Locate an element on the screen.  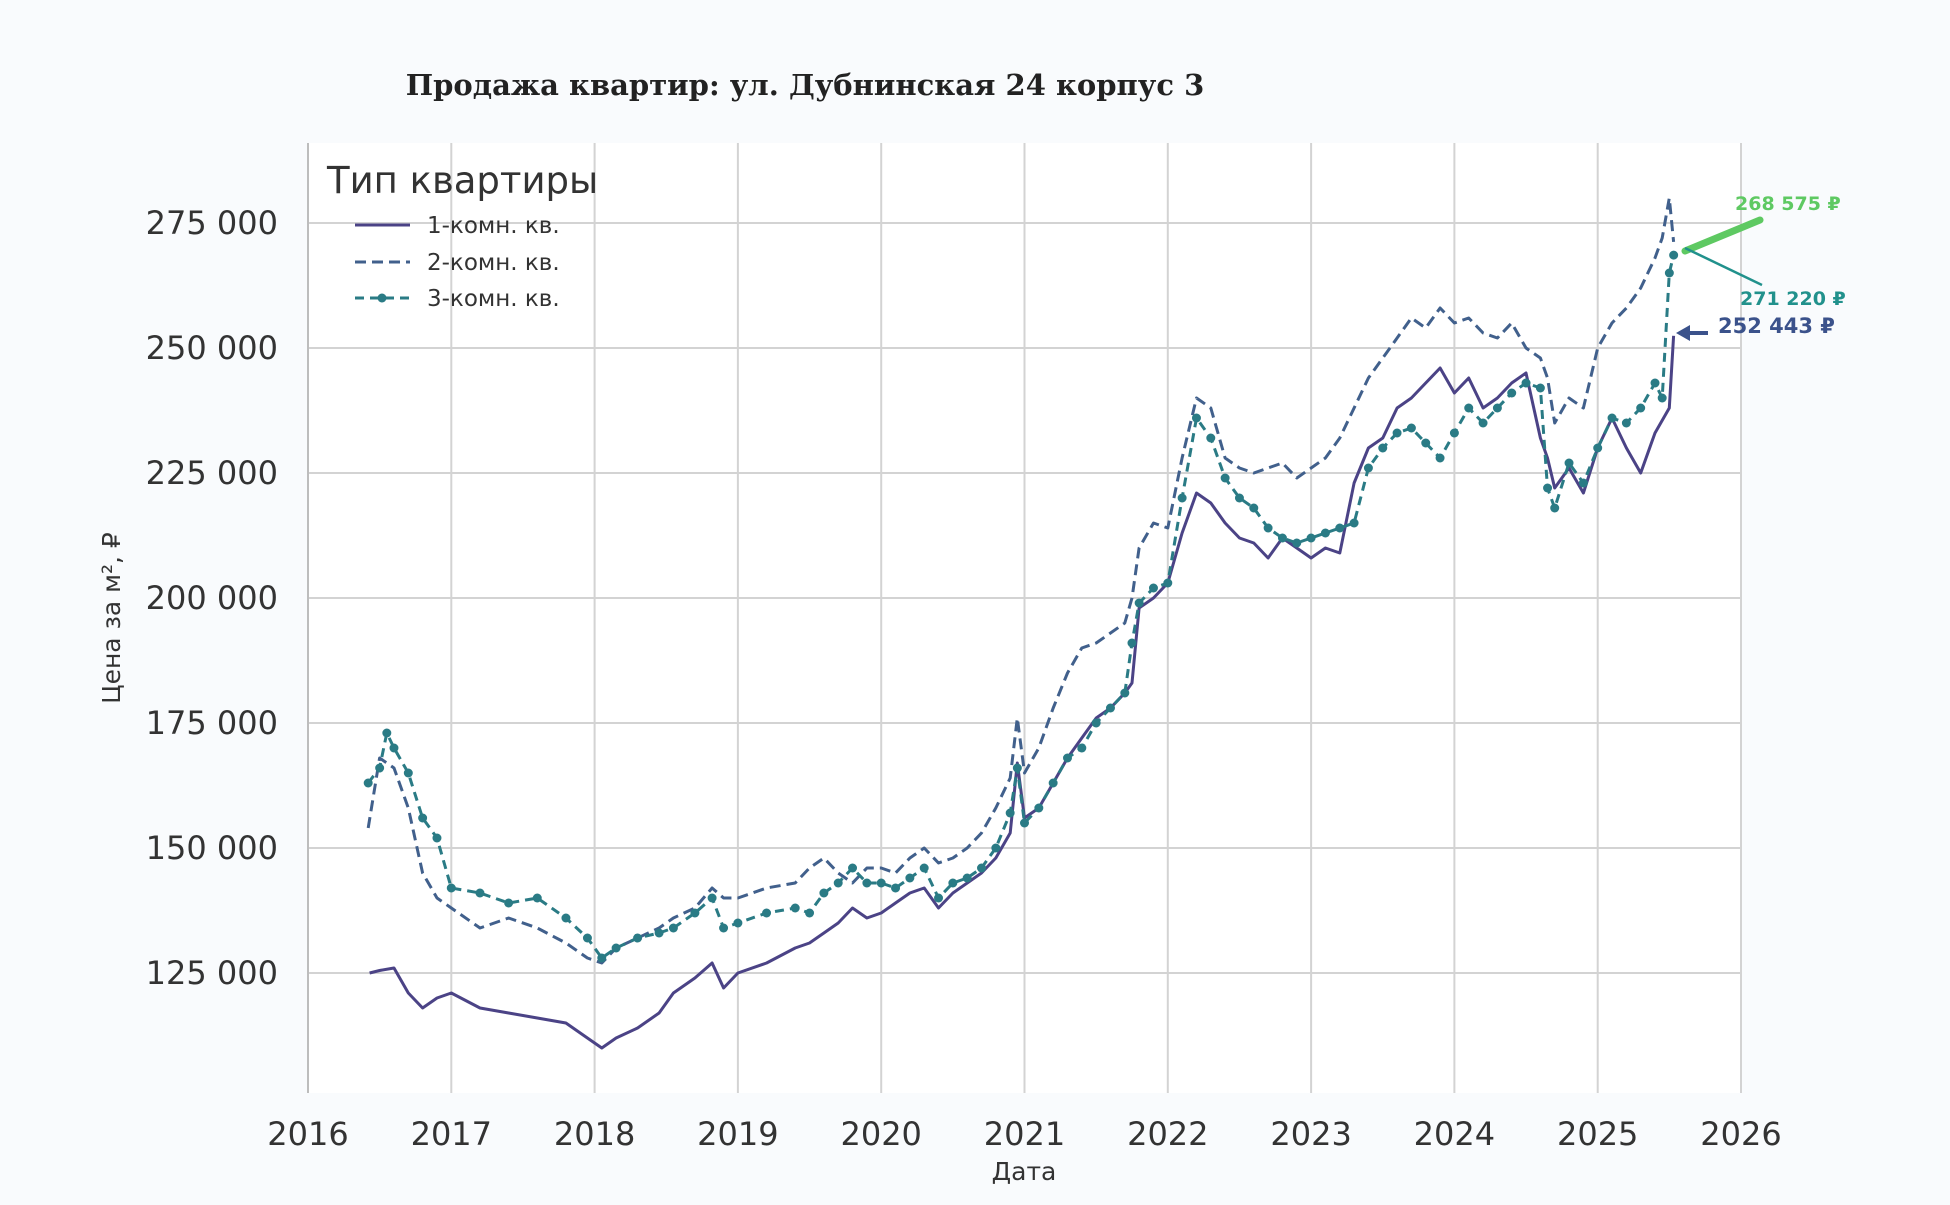
x-tick-label: 2017 is located at coordinates (451, 1134).